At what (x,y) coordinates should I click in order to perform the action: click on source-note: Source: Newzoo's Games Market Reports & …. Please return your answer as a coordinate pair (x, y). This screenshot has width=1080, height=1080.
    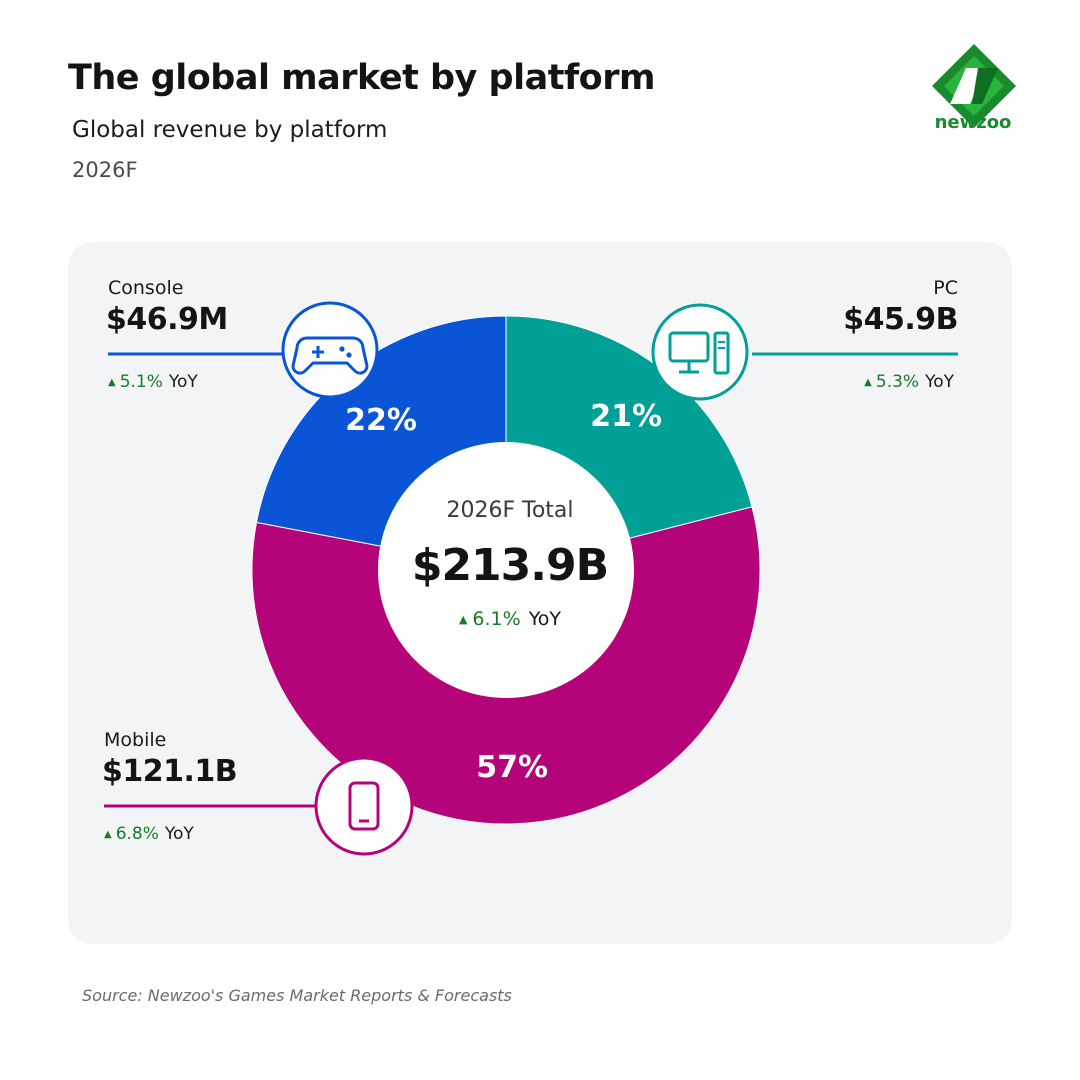
    Looking at the image, I should click on (297, 995).